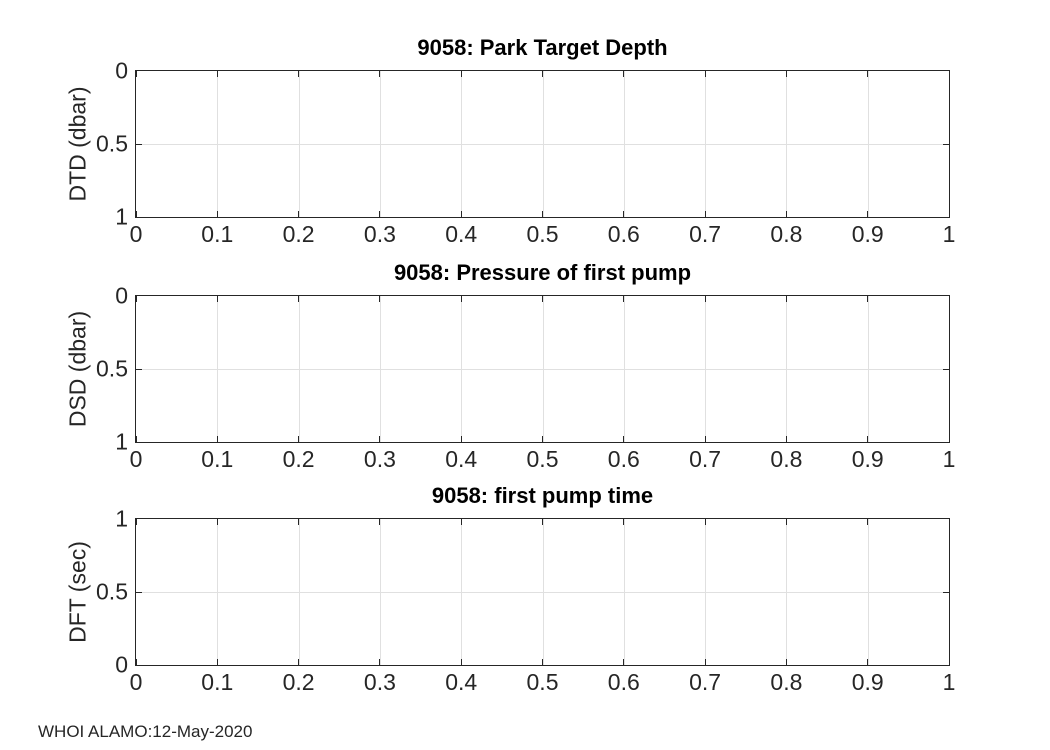 This screenshot has height=750, width=1050. What do you see at coordinates (77, 144) in the screenshot?
I see `y-axis-label: DTD (dbar)` at bounding box center [77, 144].